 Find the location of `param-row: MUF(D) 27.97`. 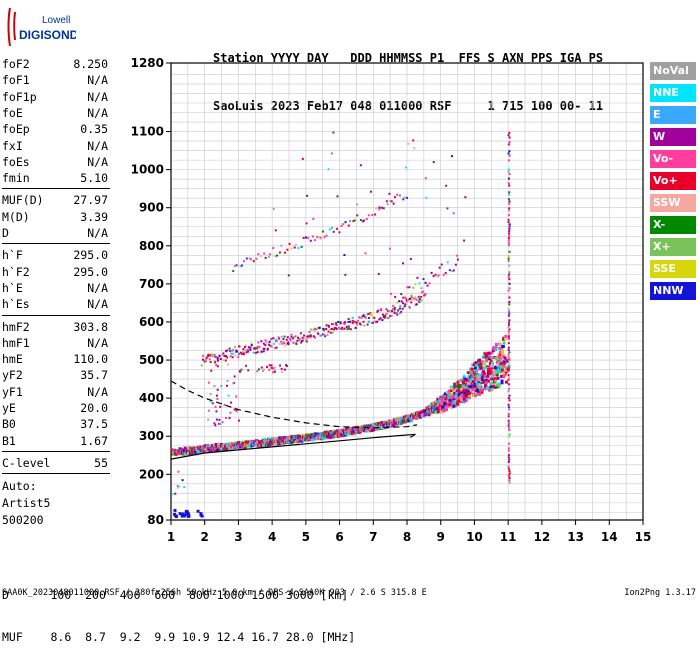

param-row: MUF(D) 27.97 is located at coordinates (55, 200).